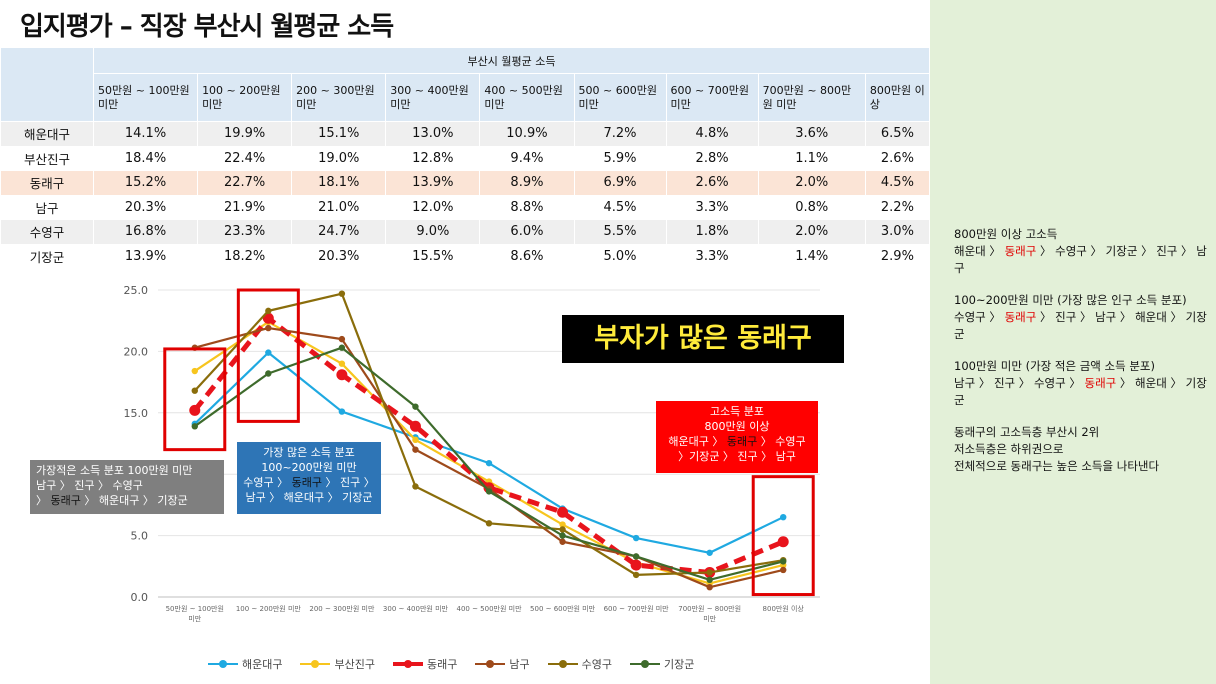 The image size is (1216, 684). I want to click on x-tick-label-line: 400 ~ 500만원 미만, so click(489, 608).